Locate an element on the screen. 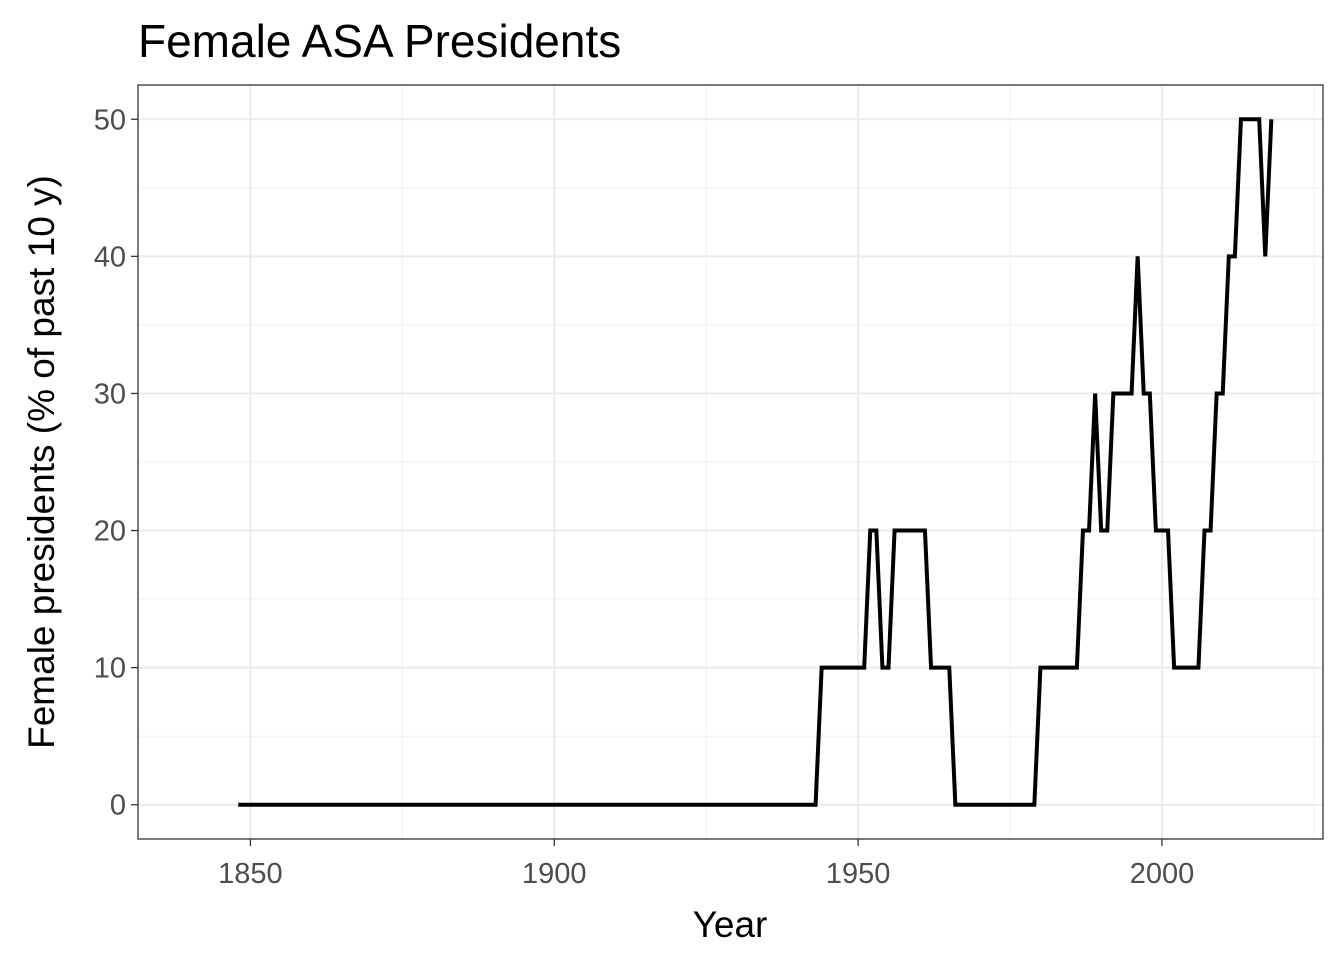 The image size is (1344, 960). y-axis-title: Female presidents (% of past 10 y) is located at coordinates (41, 462).